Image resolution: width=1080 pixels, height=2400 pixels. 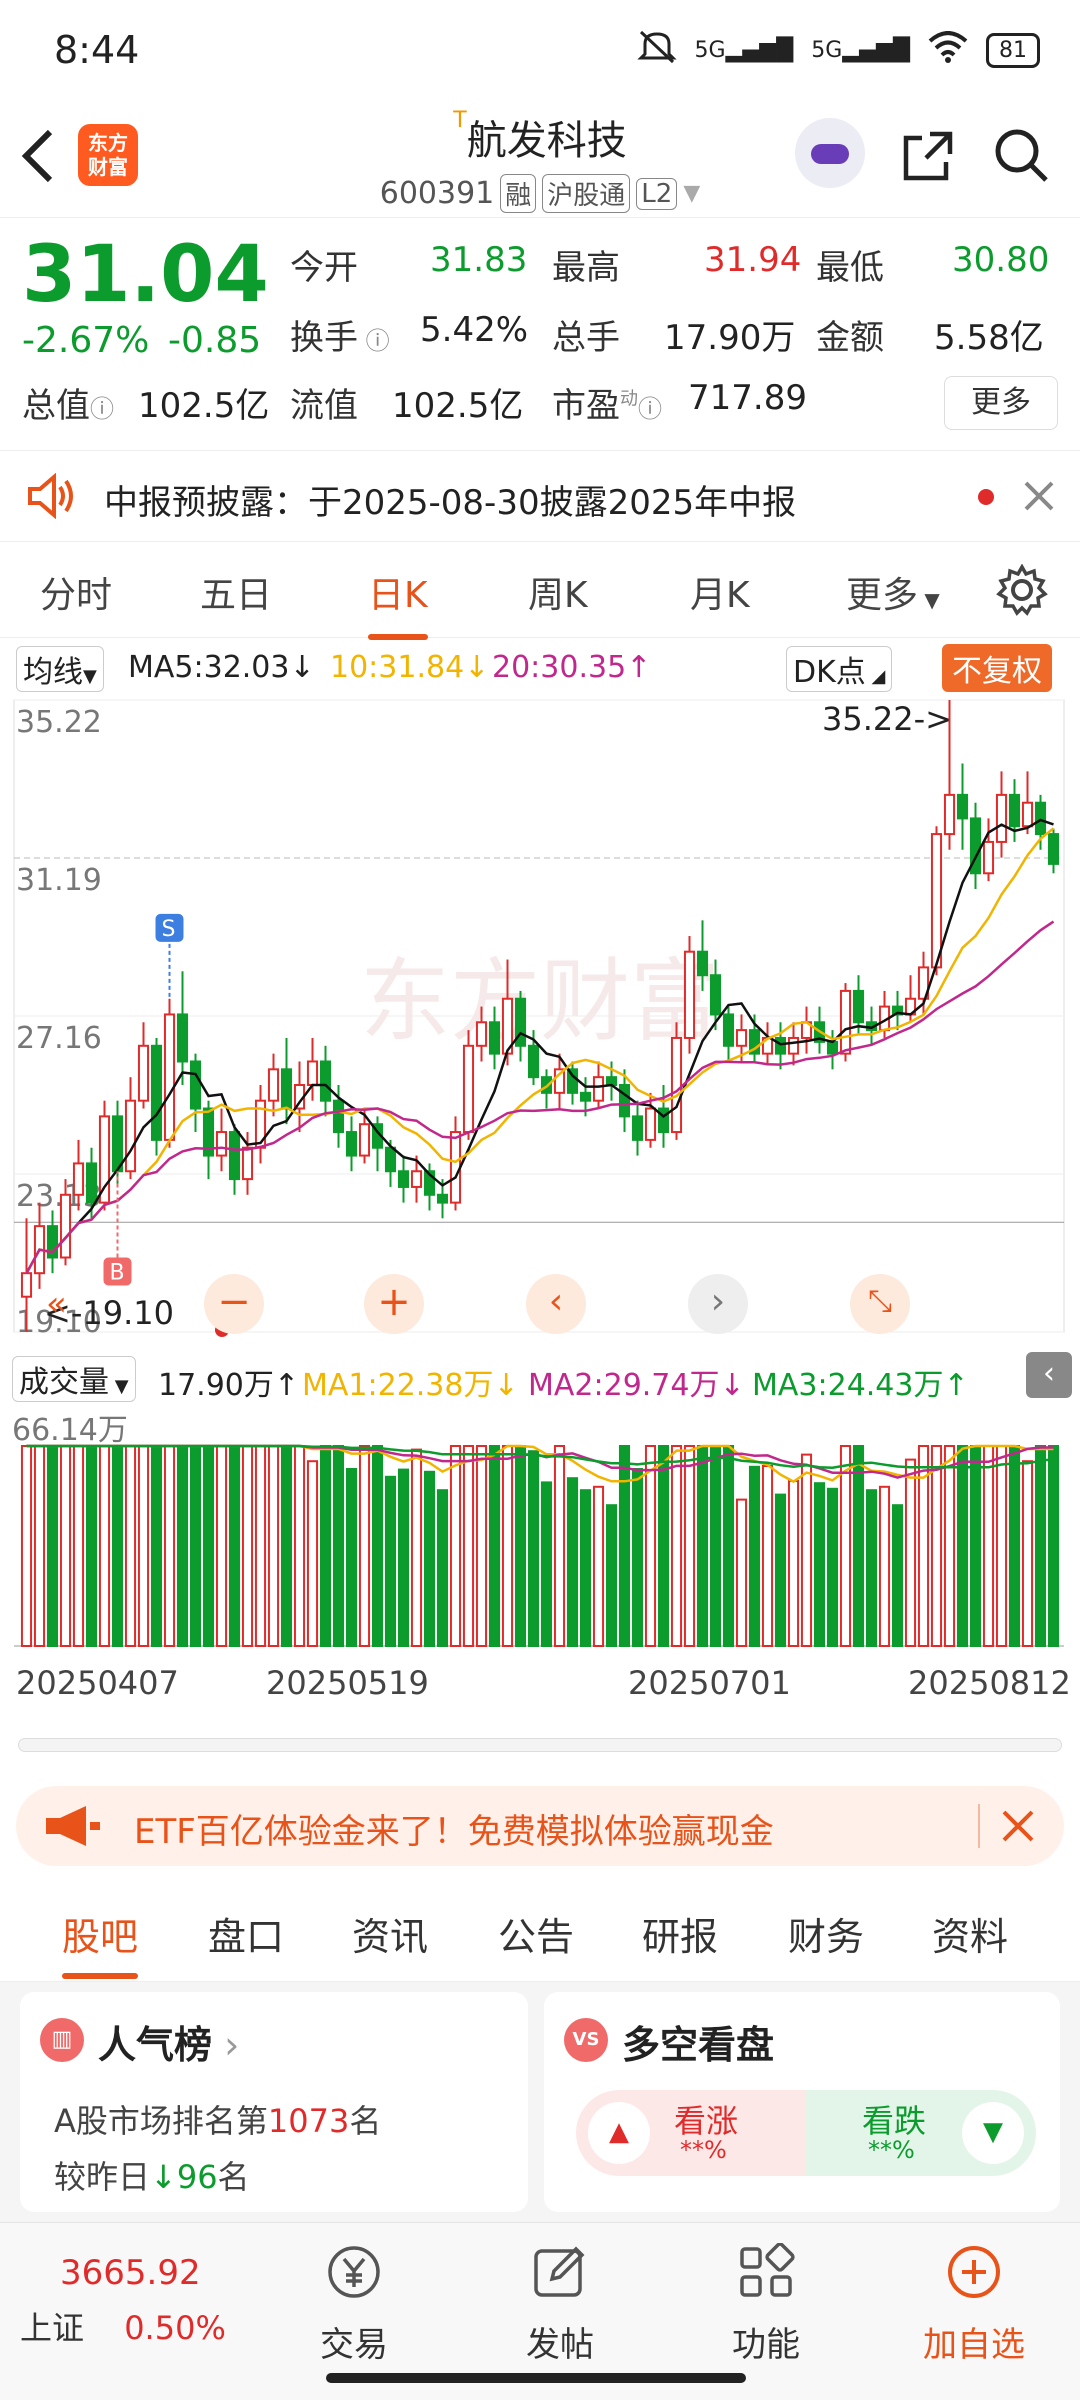 I want to click on index-ticker: 3665.92 上证 0.50%, so click(x=135, y=2301).